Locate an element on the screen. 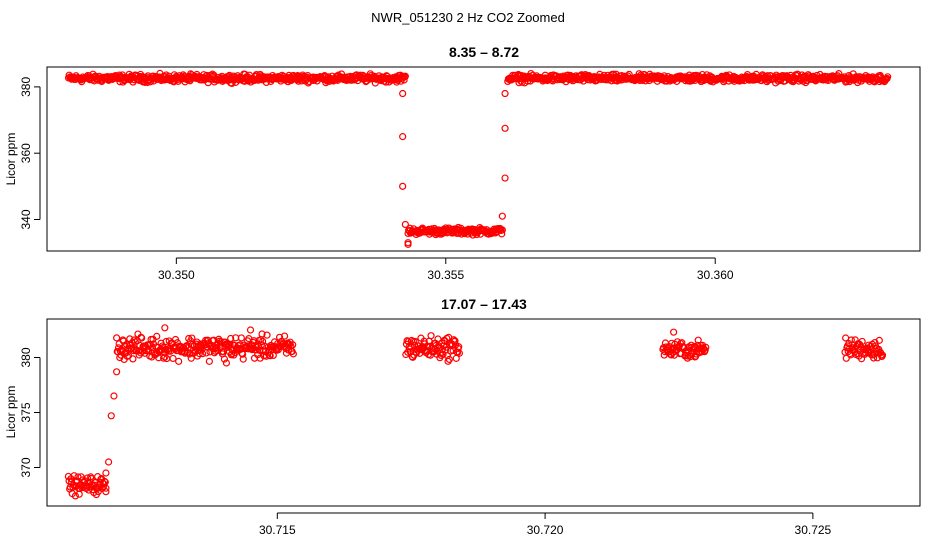 This screenshot has width=936, height=540. panel-top-title: 8.35 – 8.72 is located at coordinates (484, 52).